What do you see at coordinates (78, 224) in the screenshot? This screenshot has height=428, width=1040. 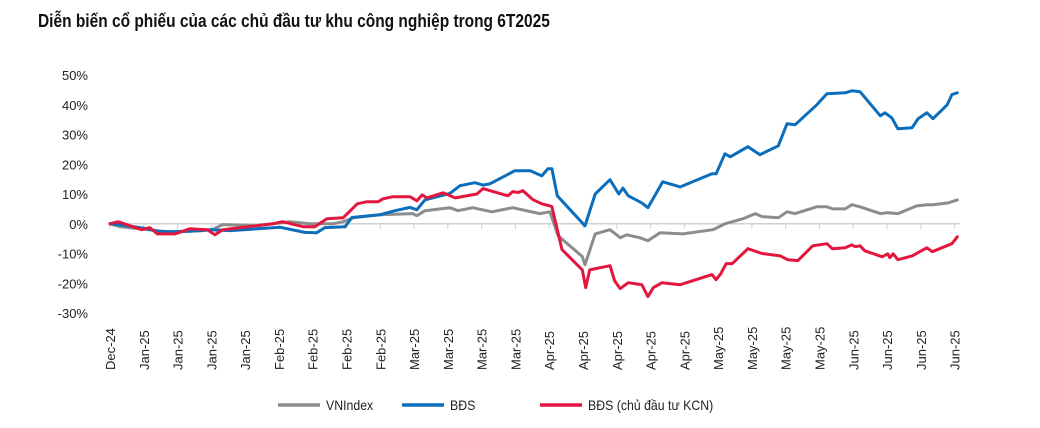 I see `y-tick-label: 0%` at bounding box center [78, 224].